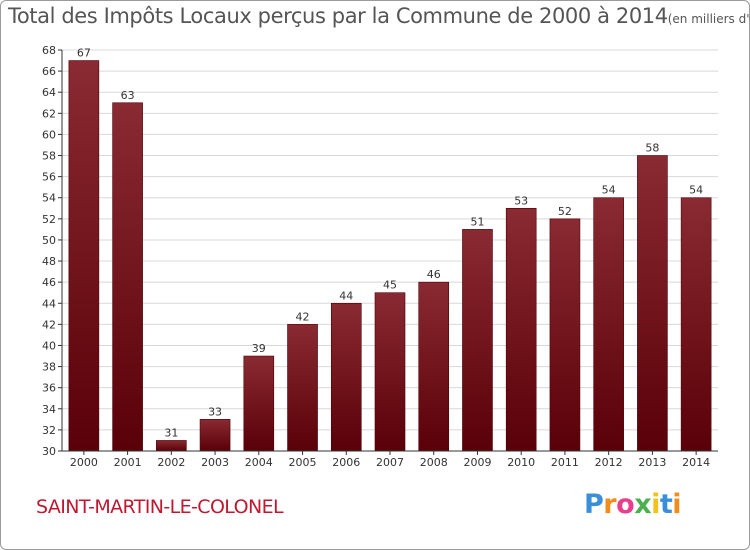 This screenshot has width=750, height=550. What do you see at coordinates (346, 295) in the screenshot?
I see `data-label: 44` at bounding box center [346, 295].